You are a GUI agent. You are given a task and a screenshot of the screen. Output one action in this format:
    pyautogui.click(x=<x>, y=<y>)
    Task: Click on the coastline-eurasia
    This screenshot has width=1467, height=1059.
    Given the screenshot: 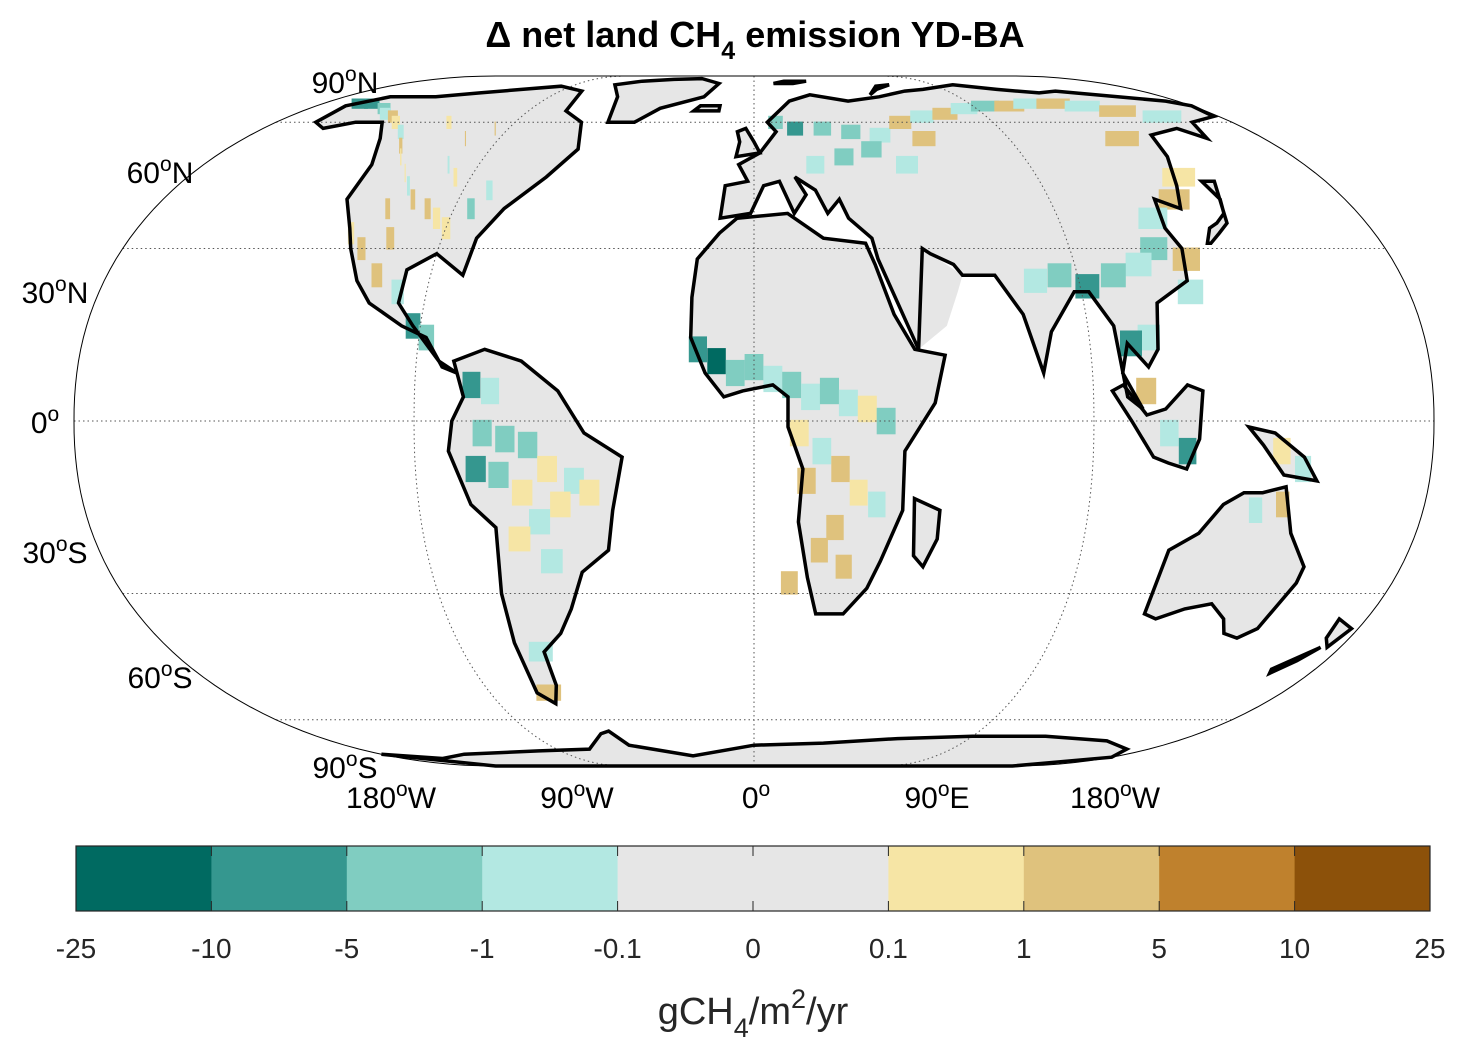 What is the action you would take?
    pyautogui.click(x=968, y=247)
    